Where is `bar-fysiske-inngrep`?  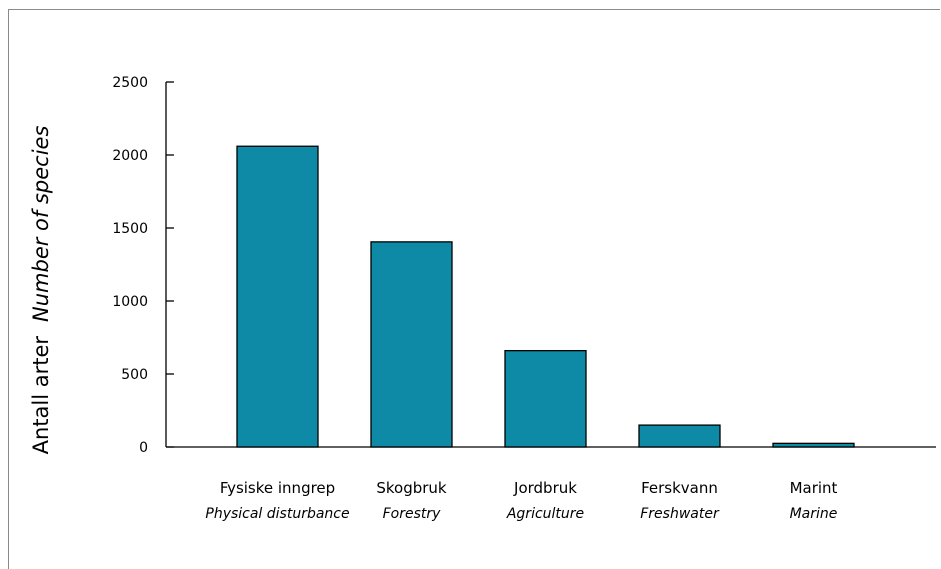
bar-fysiske-inngrep is located at coordinates (277, 296).